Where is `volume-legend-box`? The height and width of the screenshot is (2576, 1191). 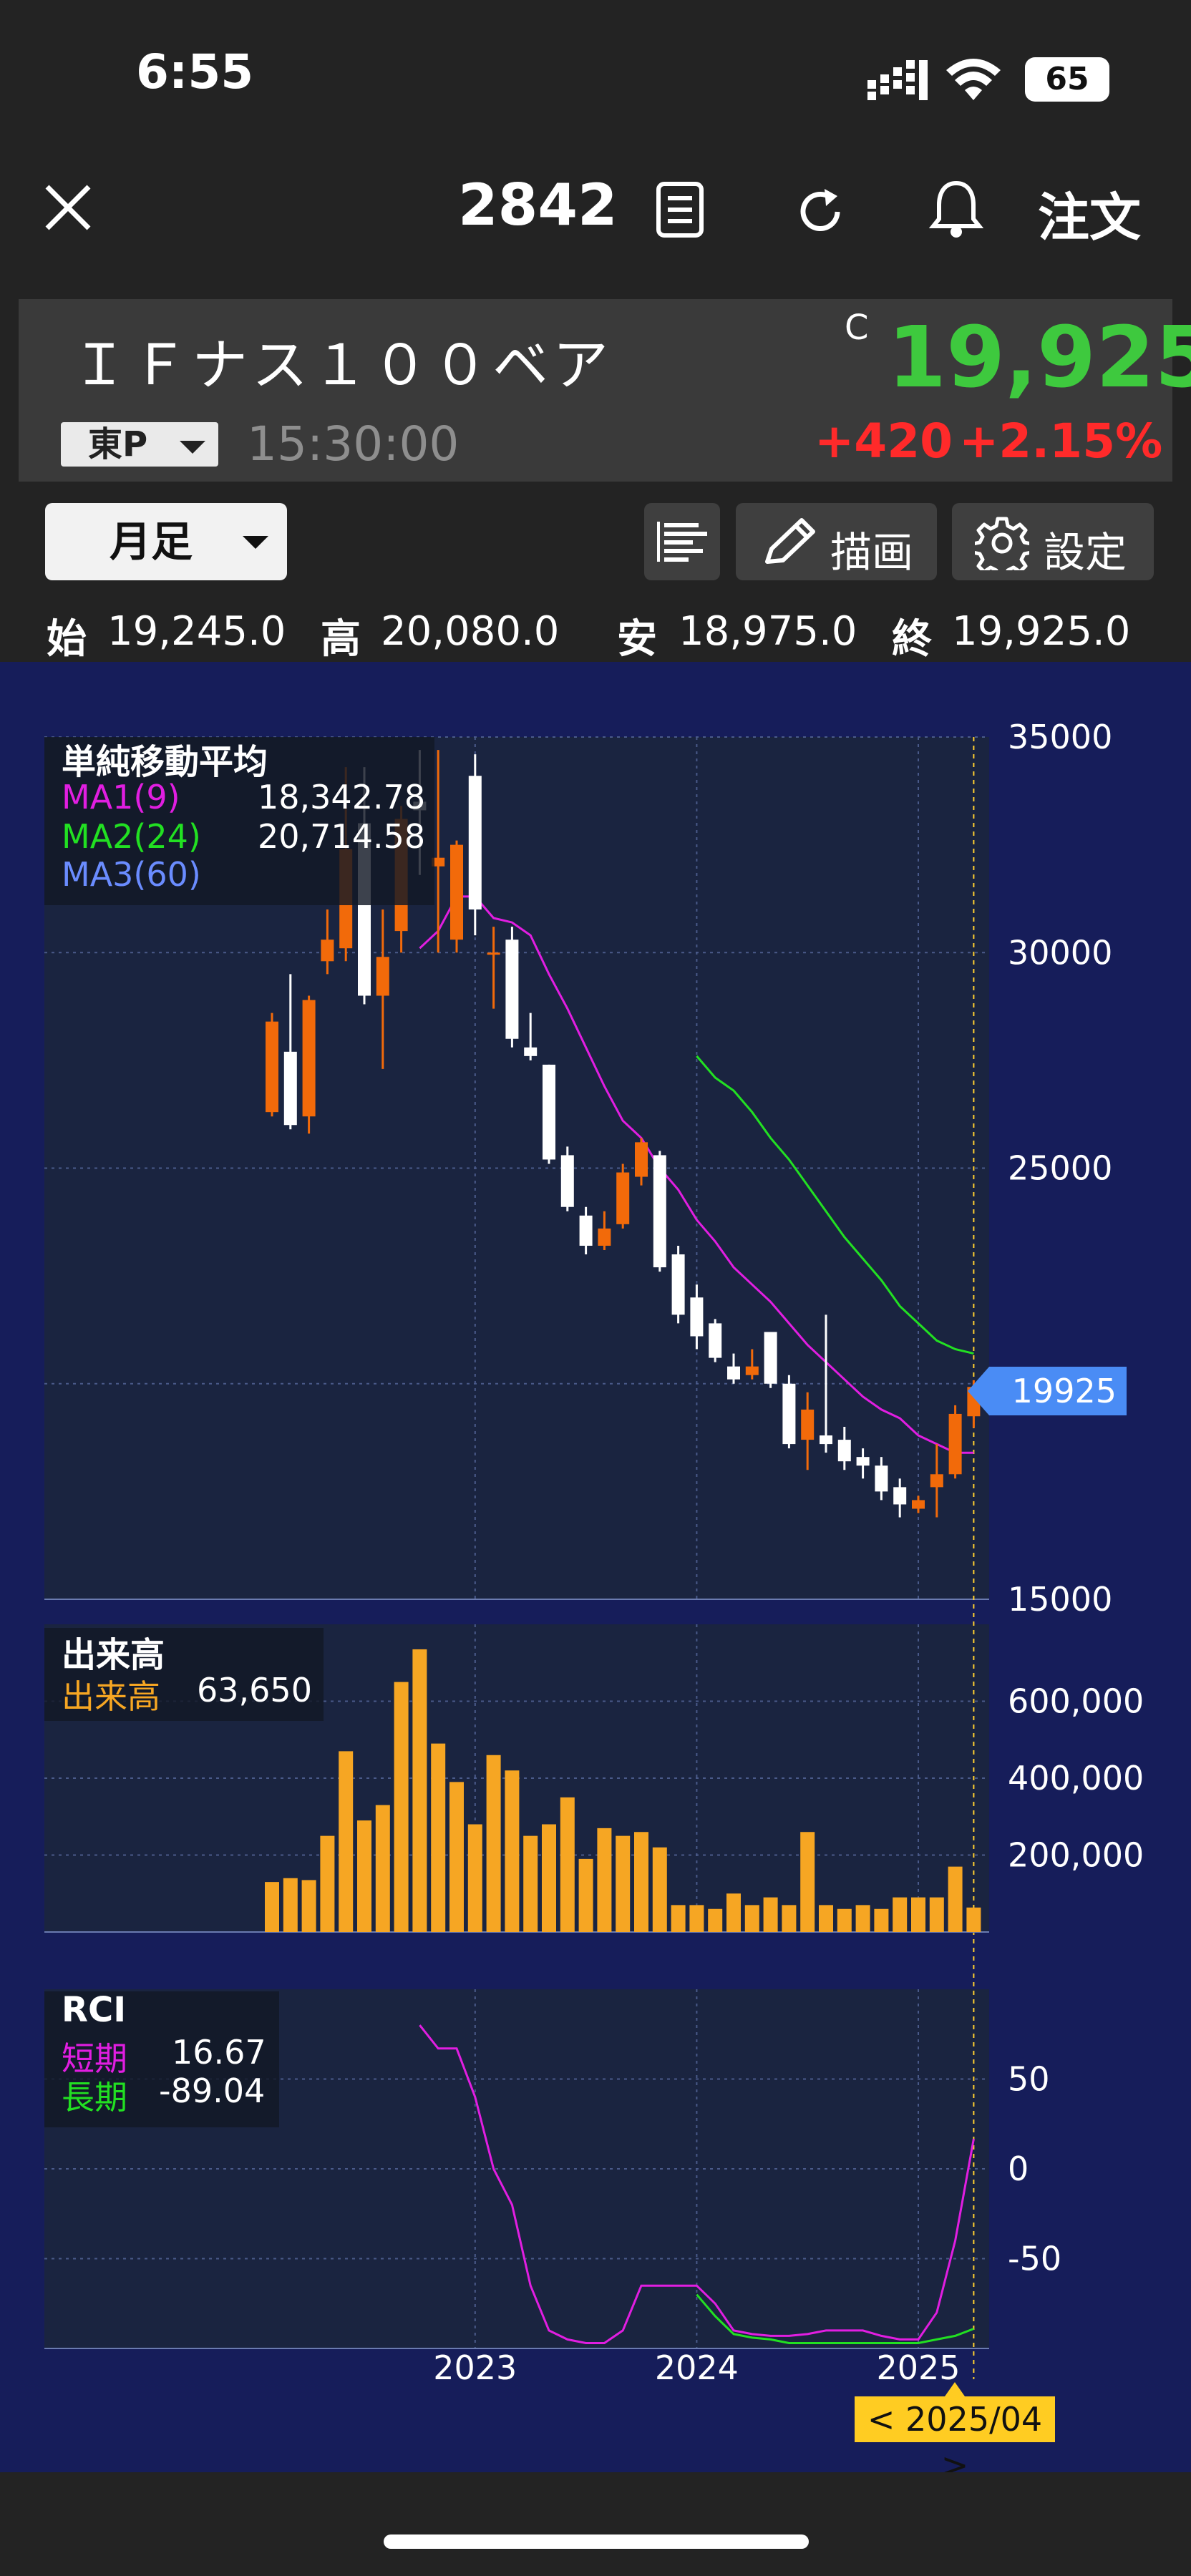 volume-legend-box is located at coordinates (184, 1674).